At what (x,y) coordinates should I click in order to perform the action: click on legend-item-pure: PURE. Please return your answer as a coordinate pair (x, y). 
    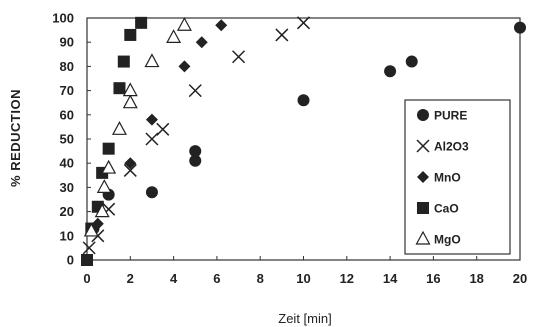
    Looking at the image, I should click on (442, 116).